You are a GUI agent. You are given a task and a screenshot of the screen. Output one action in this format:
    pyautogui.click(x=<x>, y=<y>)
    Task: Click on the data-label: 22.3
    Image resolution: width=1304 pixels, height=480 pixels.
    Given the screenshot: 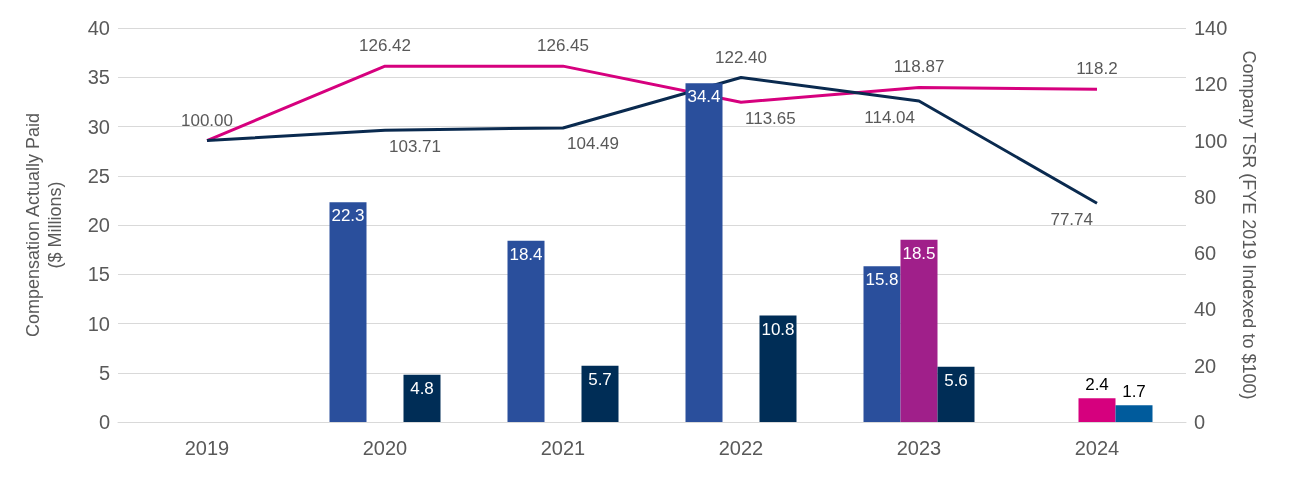 What is the action you would take?
    pyautogui.click(x=348, y=216)
    